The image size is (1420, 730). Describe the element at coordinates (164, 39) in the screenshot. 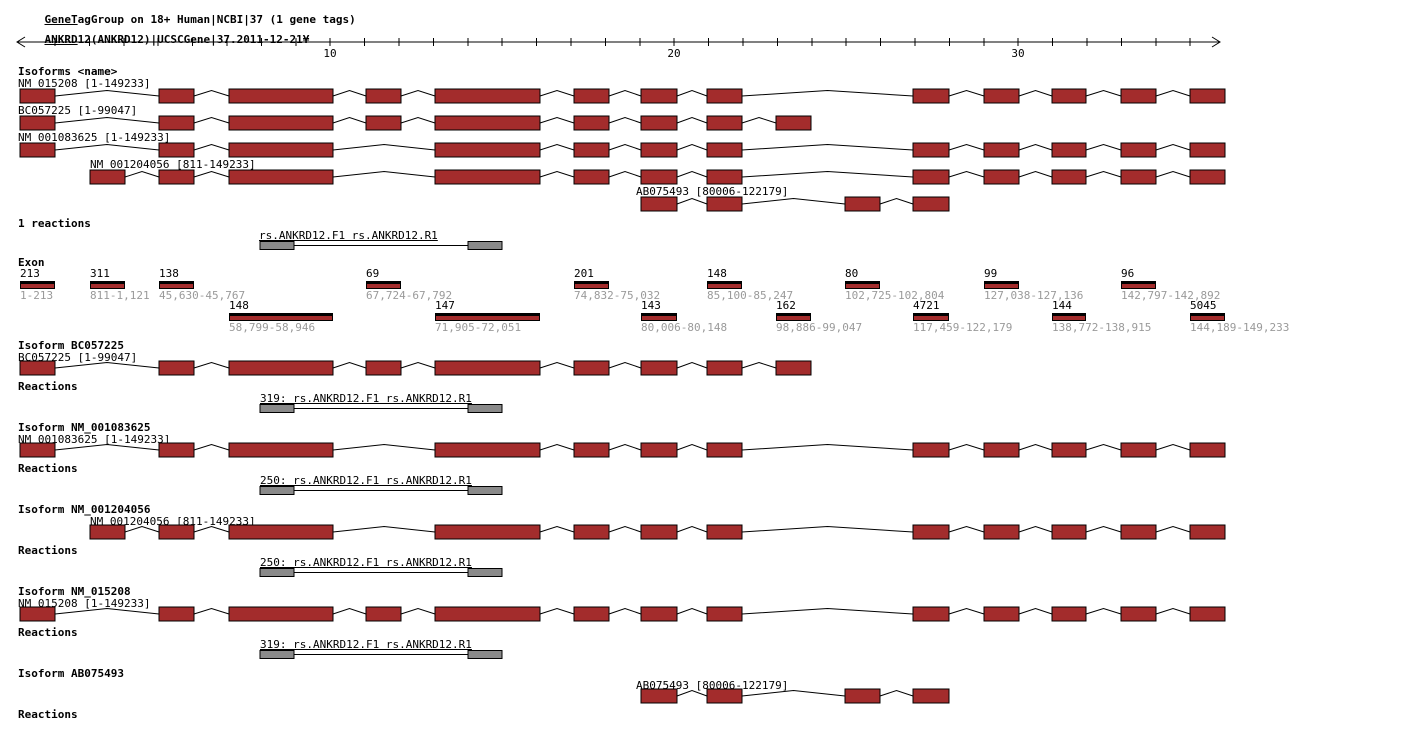

I see `gene-title-link: ANKRD12(ANKRD12)|UCSCGene|37.2011-12-21¥` at that location.